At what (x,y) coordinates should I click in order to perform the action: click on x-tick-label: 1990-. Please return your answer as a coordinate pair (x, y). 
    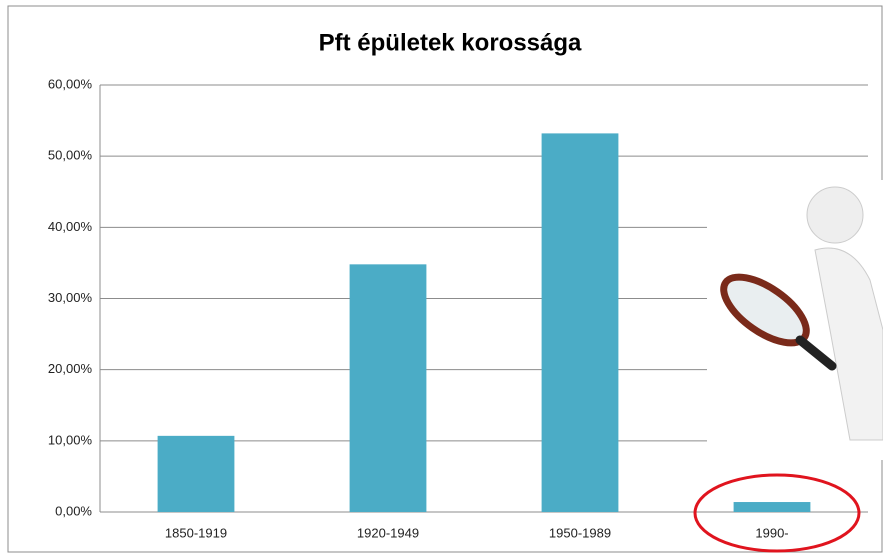
    Looking at the image, I should click on (771, 532).